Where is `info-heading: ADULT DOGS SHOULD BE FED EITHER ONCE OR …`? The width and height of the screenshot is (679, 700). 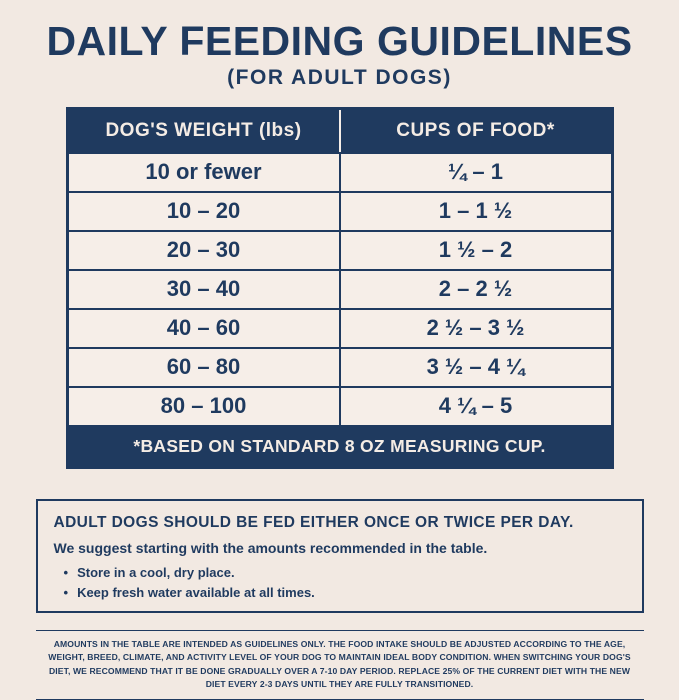
info-heading: ADULT DOGS SHOULD BE FED EITHER ONCE OR … is located at coordinates (313, 523).